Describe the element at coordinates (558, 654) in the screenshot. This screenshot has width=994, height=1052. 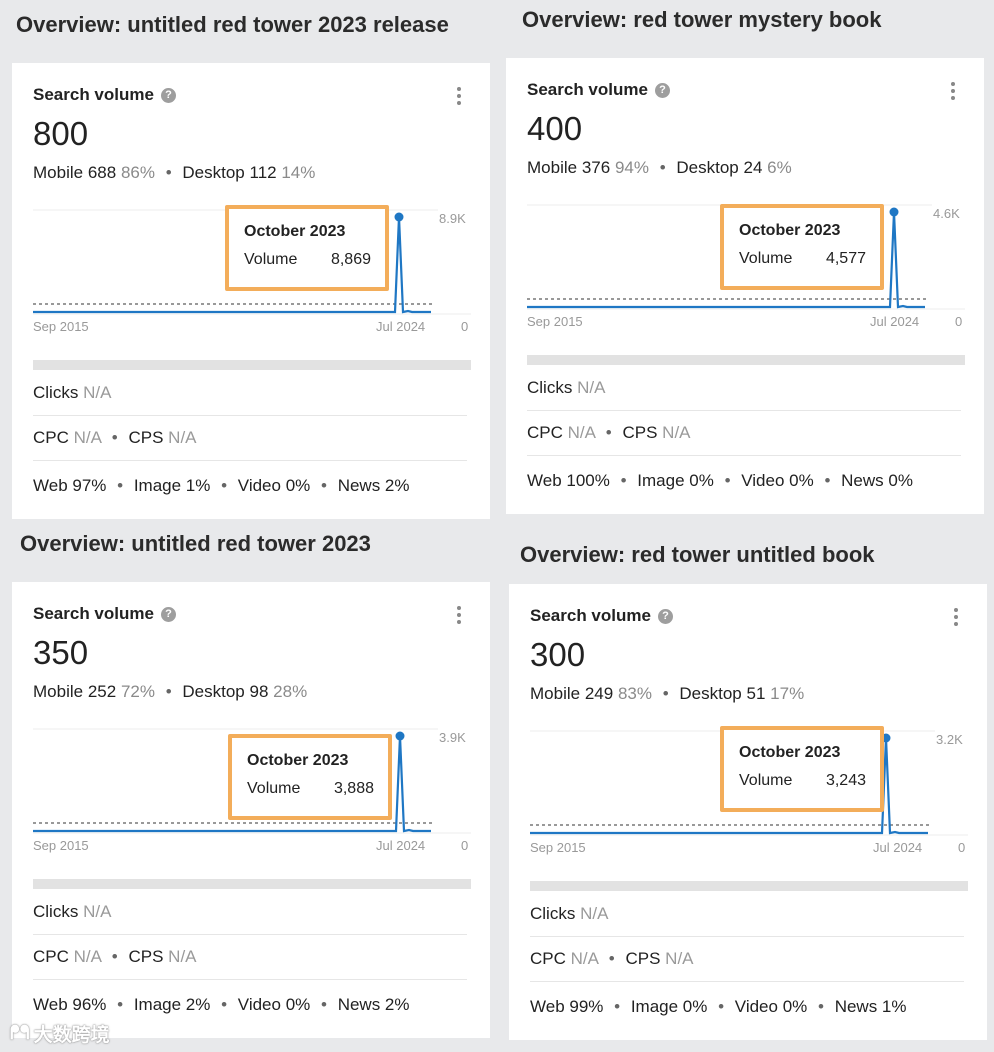
I see `search-volume-value: 300` at that location.